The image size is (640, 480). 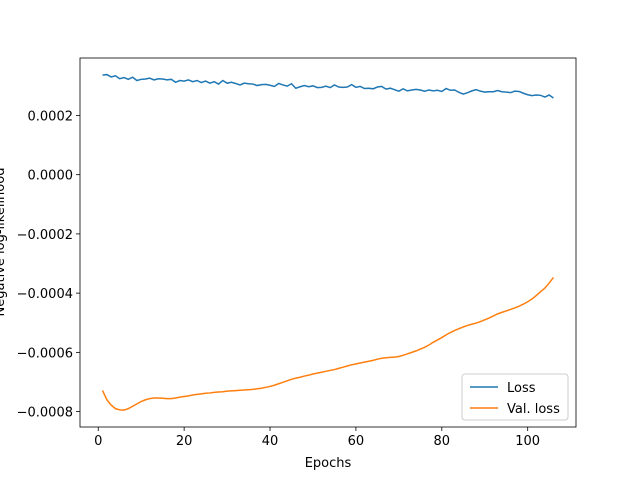 I want to click on x-tick-label: 80, so click(x=442, y=441).